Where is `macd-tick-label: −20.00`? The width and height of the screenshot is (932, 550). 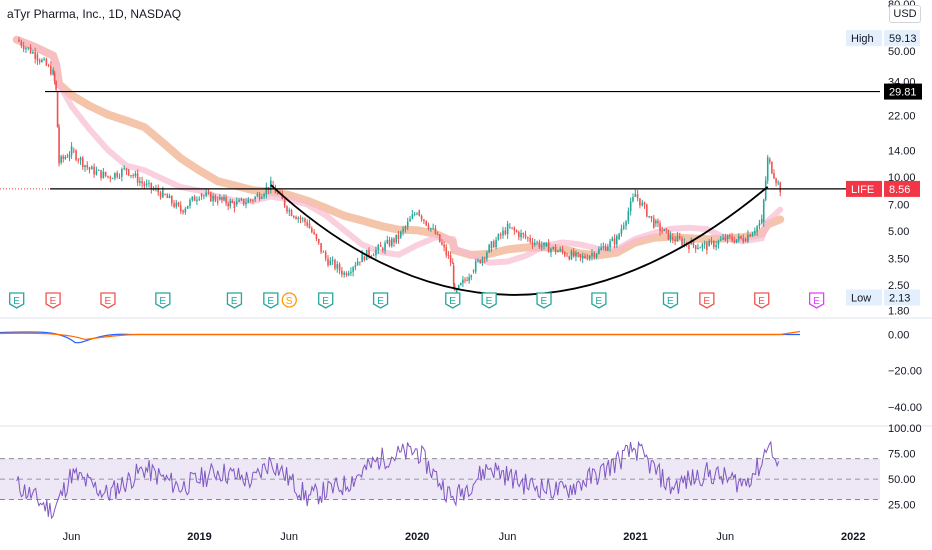 macd-tick-label: −20.00 is located at coordinates (905, 372).